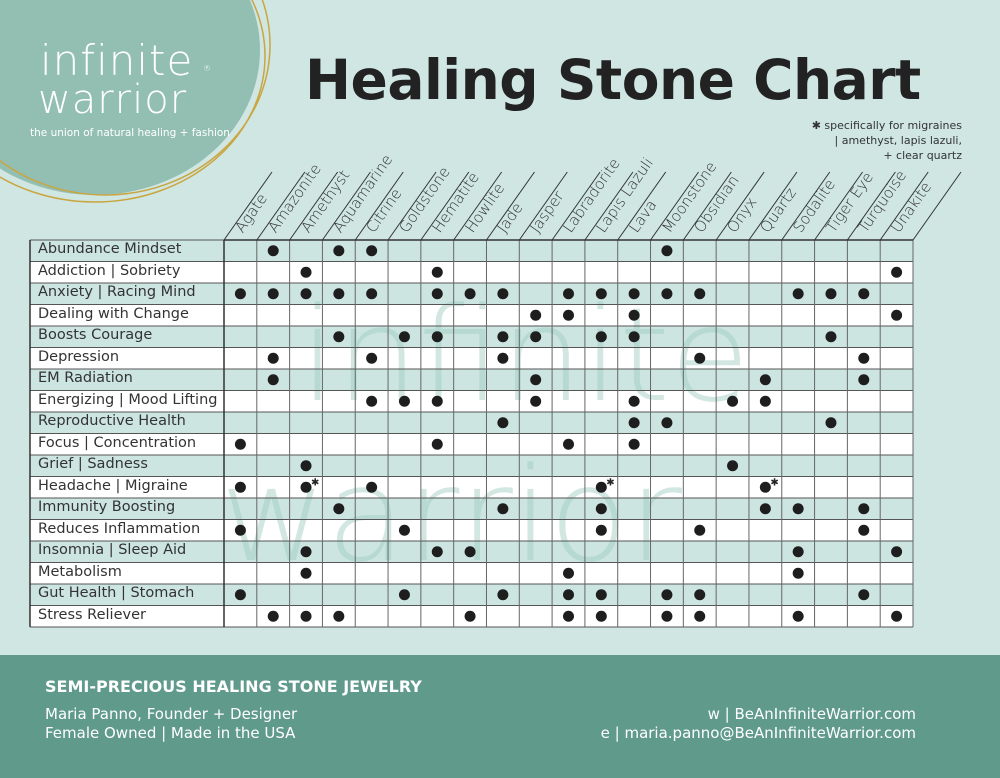 The width and height of the screenshot is (1000, 778). Describe the element at coordinates (112, 550) in the screenshot. I see `row-label: Insomnia | Sleep Aid` at that location.